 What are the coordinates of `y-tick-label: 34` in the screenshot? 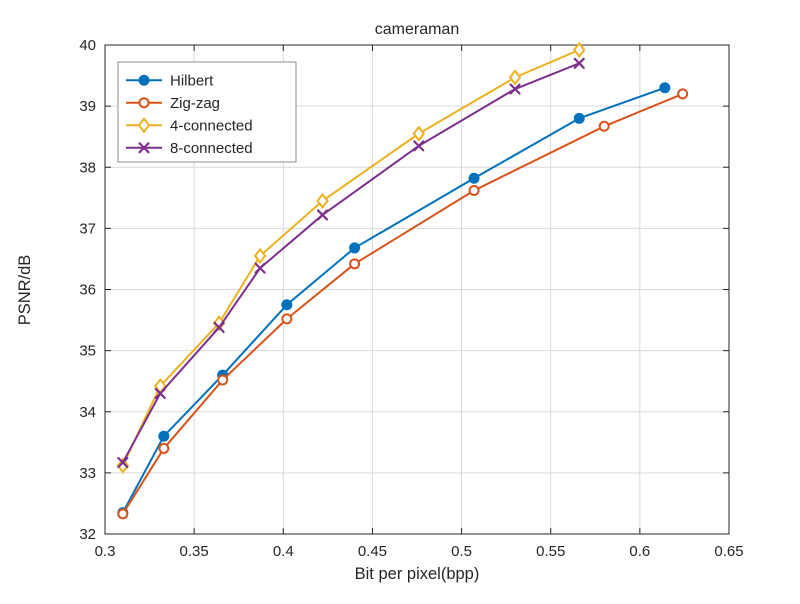 It's located at (87, 412).